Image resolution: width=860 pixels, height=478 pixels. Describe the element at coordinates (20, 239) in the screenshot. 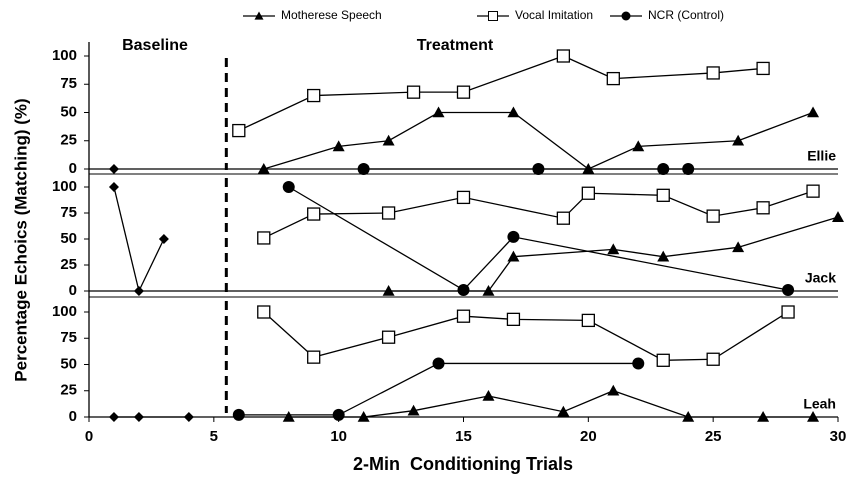

I see `y-axis-label: Percentage Echoics (Matching) (%)` at that location.